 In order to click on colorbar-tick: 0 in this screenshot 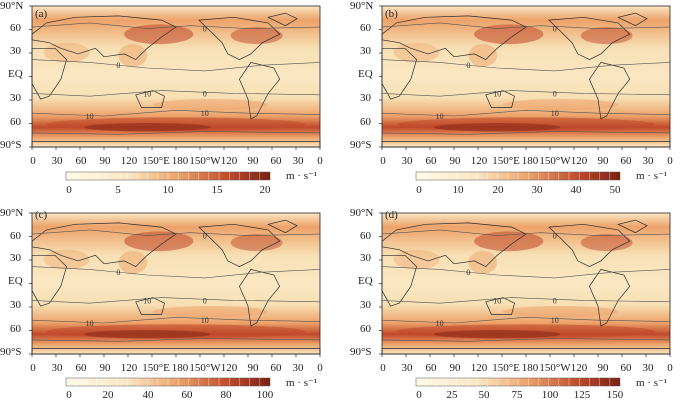, I will do `click(419, 395)`.